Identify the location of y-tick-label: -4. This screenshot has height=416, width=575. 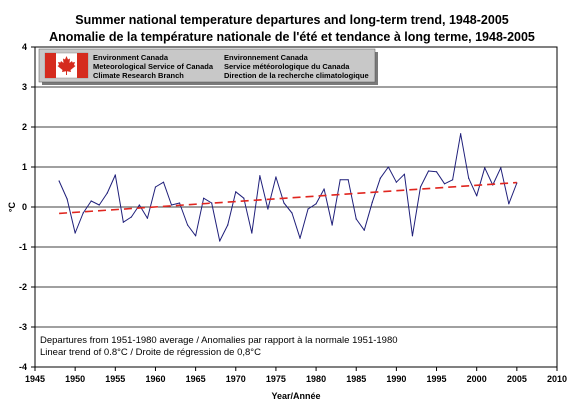
(23, 367).